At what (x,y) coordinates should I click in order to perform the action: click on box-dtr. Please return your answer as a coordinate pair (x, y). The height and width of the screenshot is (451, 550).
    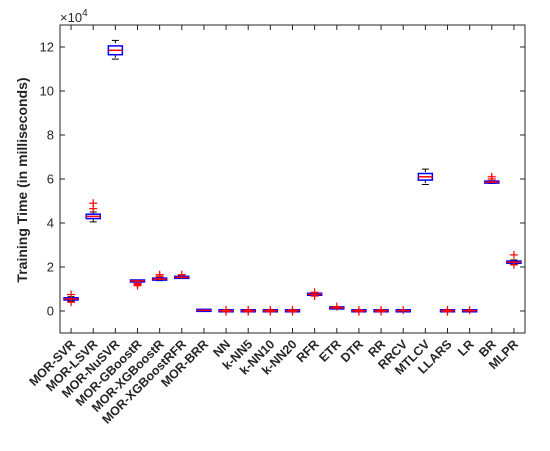
    Looking at the image, I should click on (359, 310).